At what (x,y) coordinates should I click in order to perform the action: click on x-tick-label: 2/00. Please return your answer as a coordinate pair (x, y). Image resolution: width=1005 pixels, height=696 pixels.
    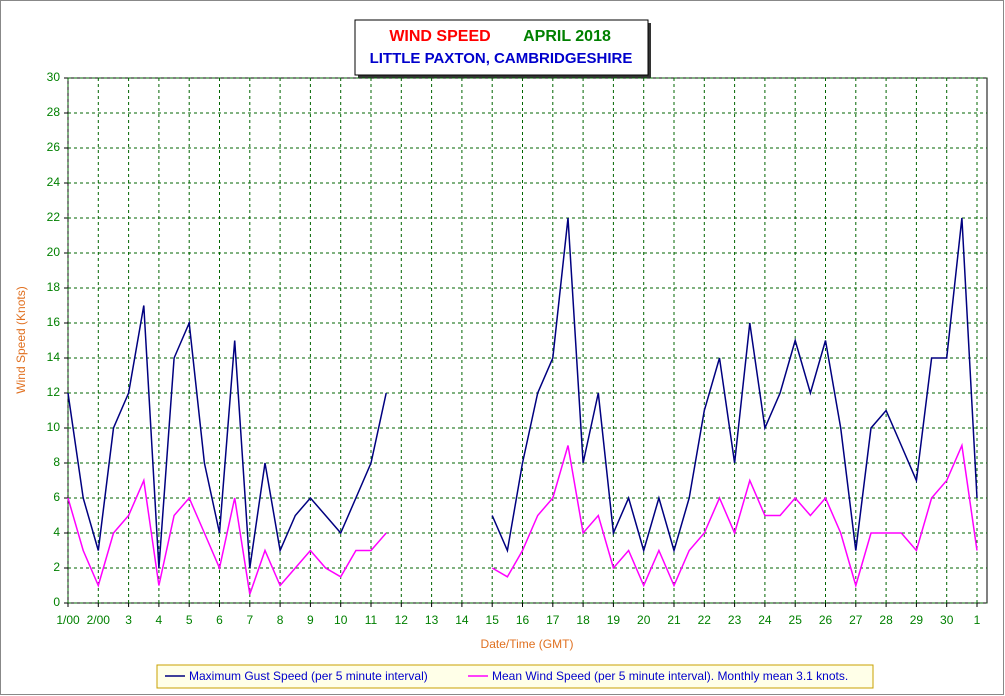
    Looking at the image, I should click on (99, 620).